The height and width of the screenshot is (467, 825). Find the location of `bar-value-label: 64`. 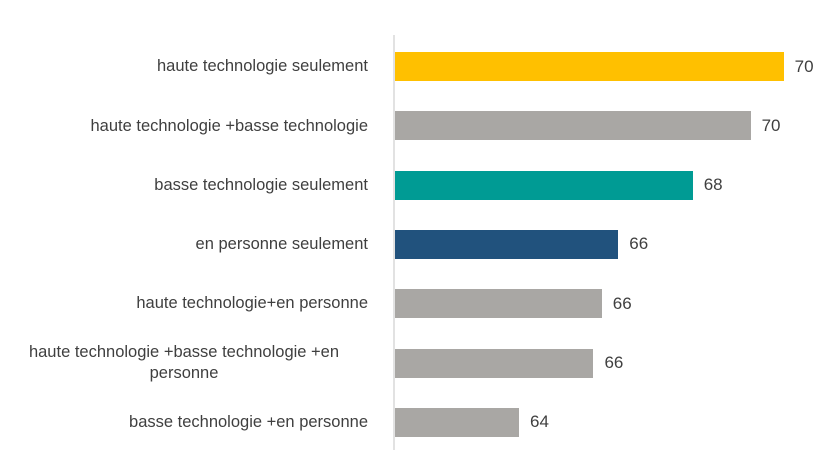

bar-value-label: 64 is located at coordinates (539, 422).